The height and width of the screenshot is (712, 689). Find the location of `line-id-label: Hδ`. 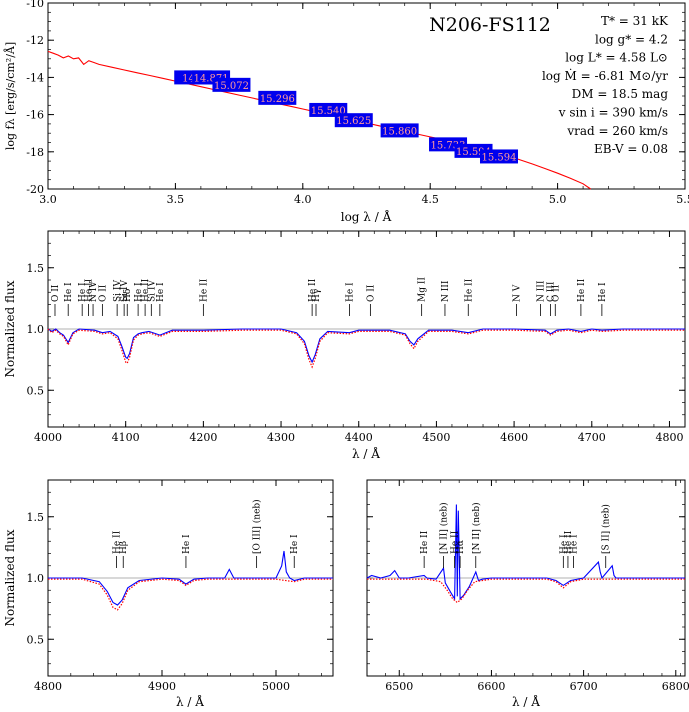

line-id-label: Hδ is located at coordinates (128, 295).